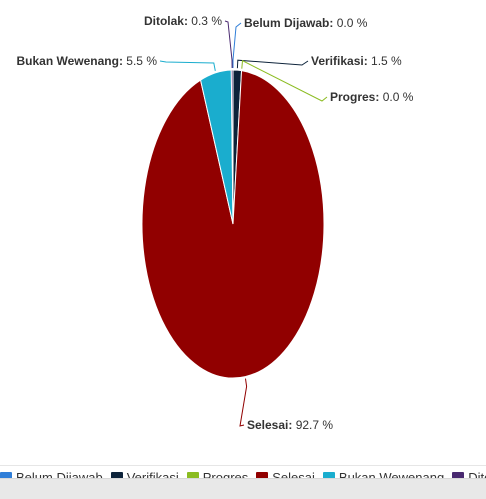  Describe the element at coordinates (87, 61) in the screenshot. I see `data-label-bukan-wewenang: Bukan Wewenang: 5.5 %` at that location.